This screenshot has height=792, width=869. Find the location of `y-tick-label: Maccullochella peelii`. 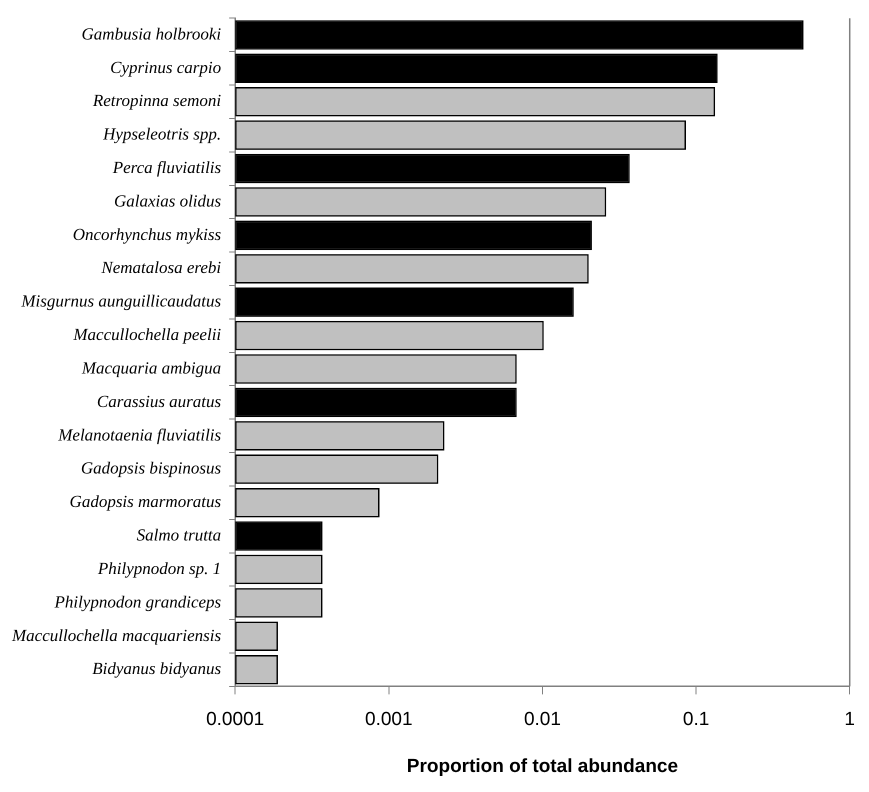

y-tick-label: Maccullochella peelii is located at coordinates (147, 334).